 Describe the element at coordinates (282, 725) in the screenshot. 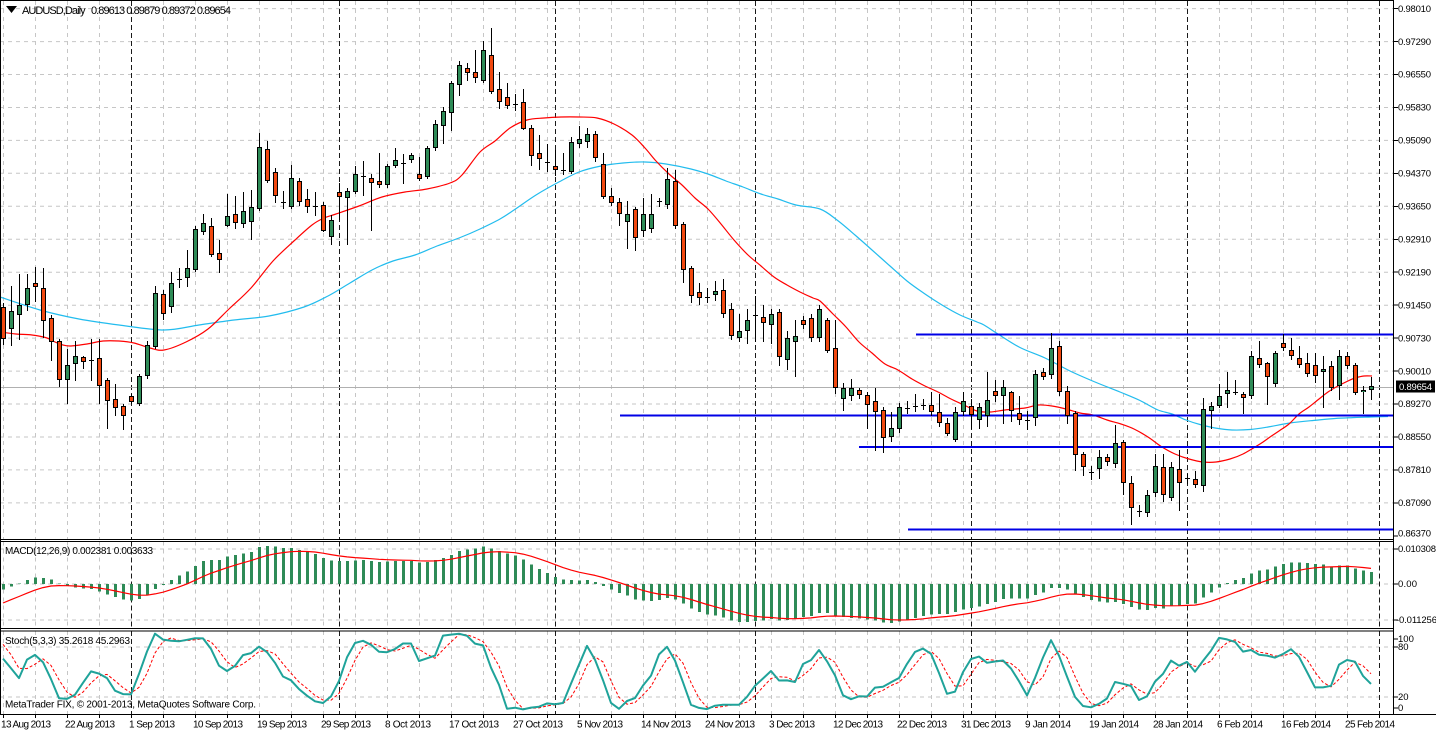

I see `svg-text: 19 Sep 2013` at that location.